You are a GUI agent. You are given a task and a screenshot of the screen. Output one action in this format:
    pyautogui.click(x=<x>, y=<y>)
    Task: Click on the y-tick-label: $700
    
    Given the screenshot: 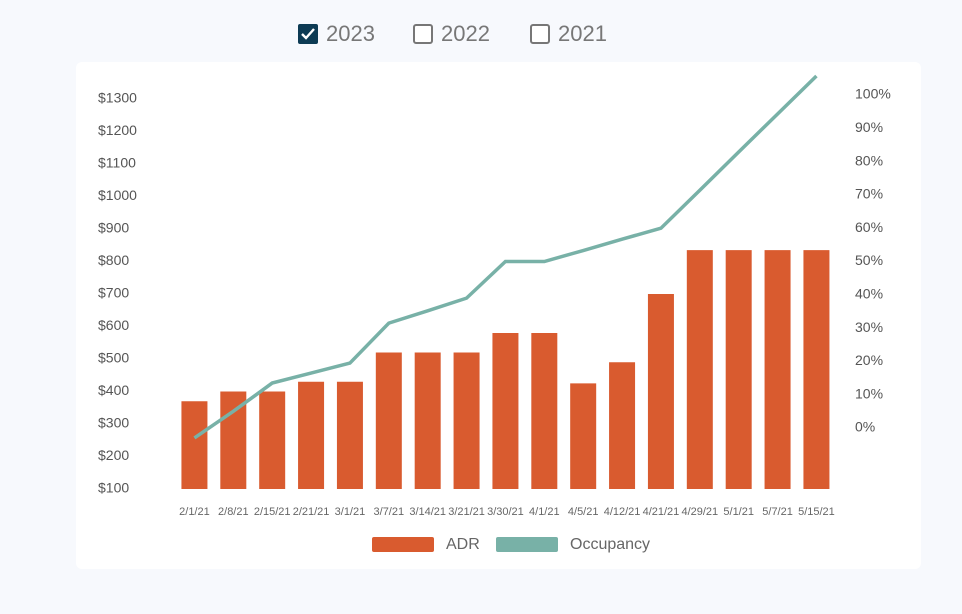 What is the action you would take?
    pyautogui.click(x=113, y=293)
    